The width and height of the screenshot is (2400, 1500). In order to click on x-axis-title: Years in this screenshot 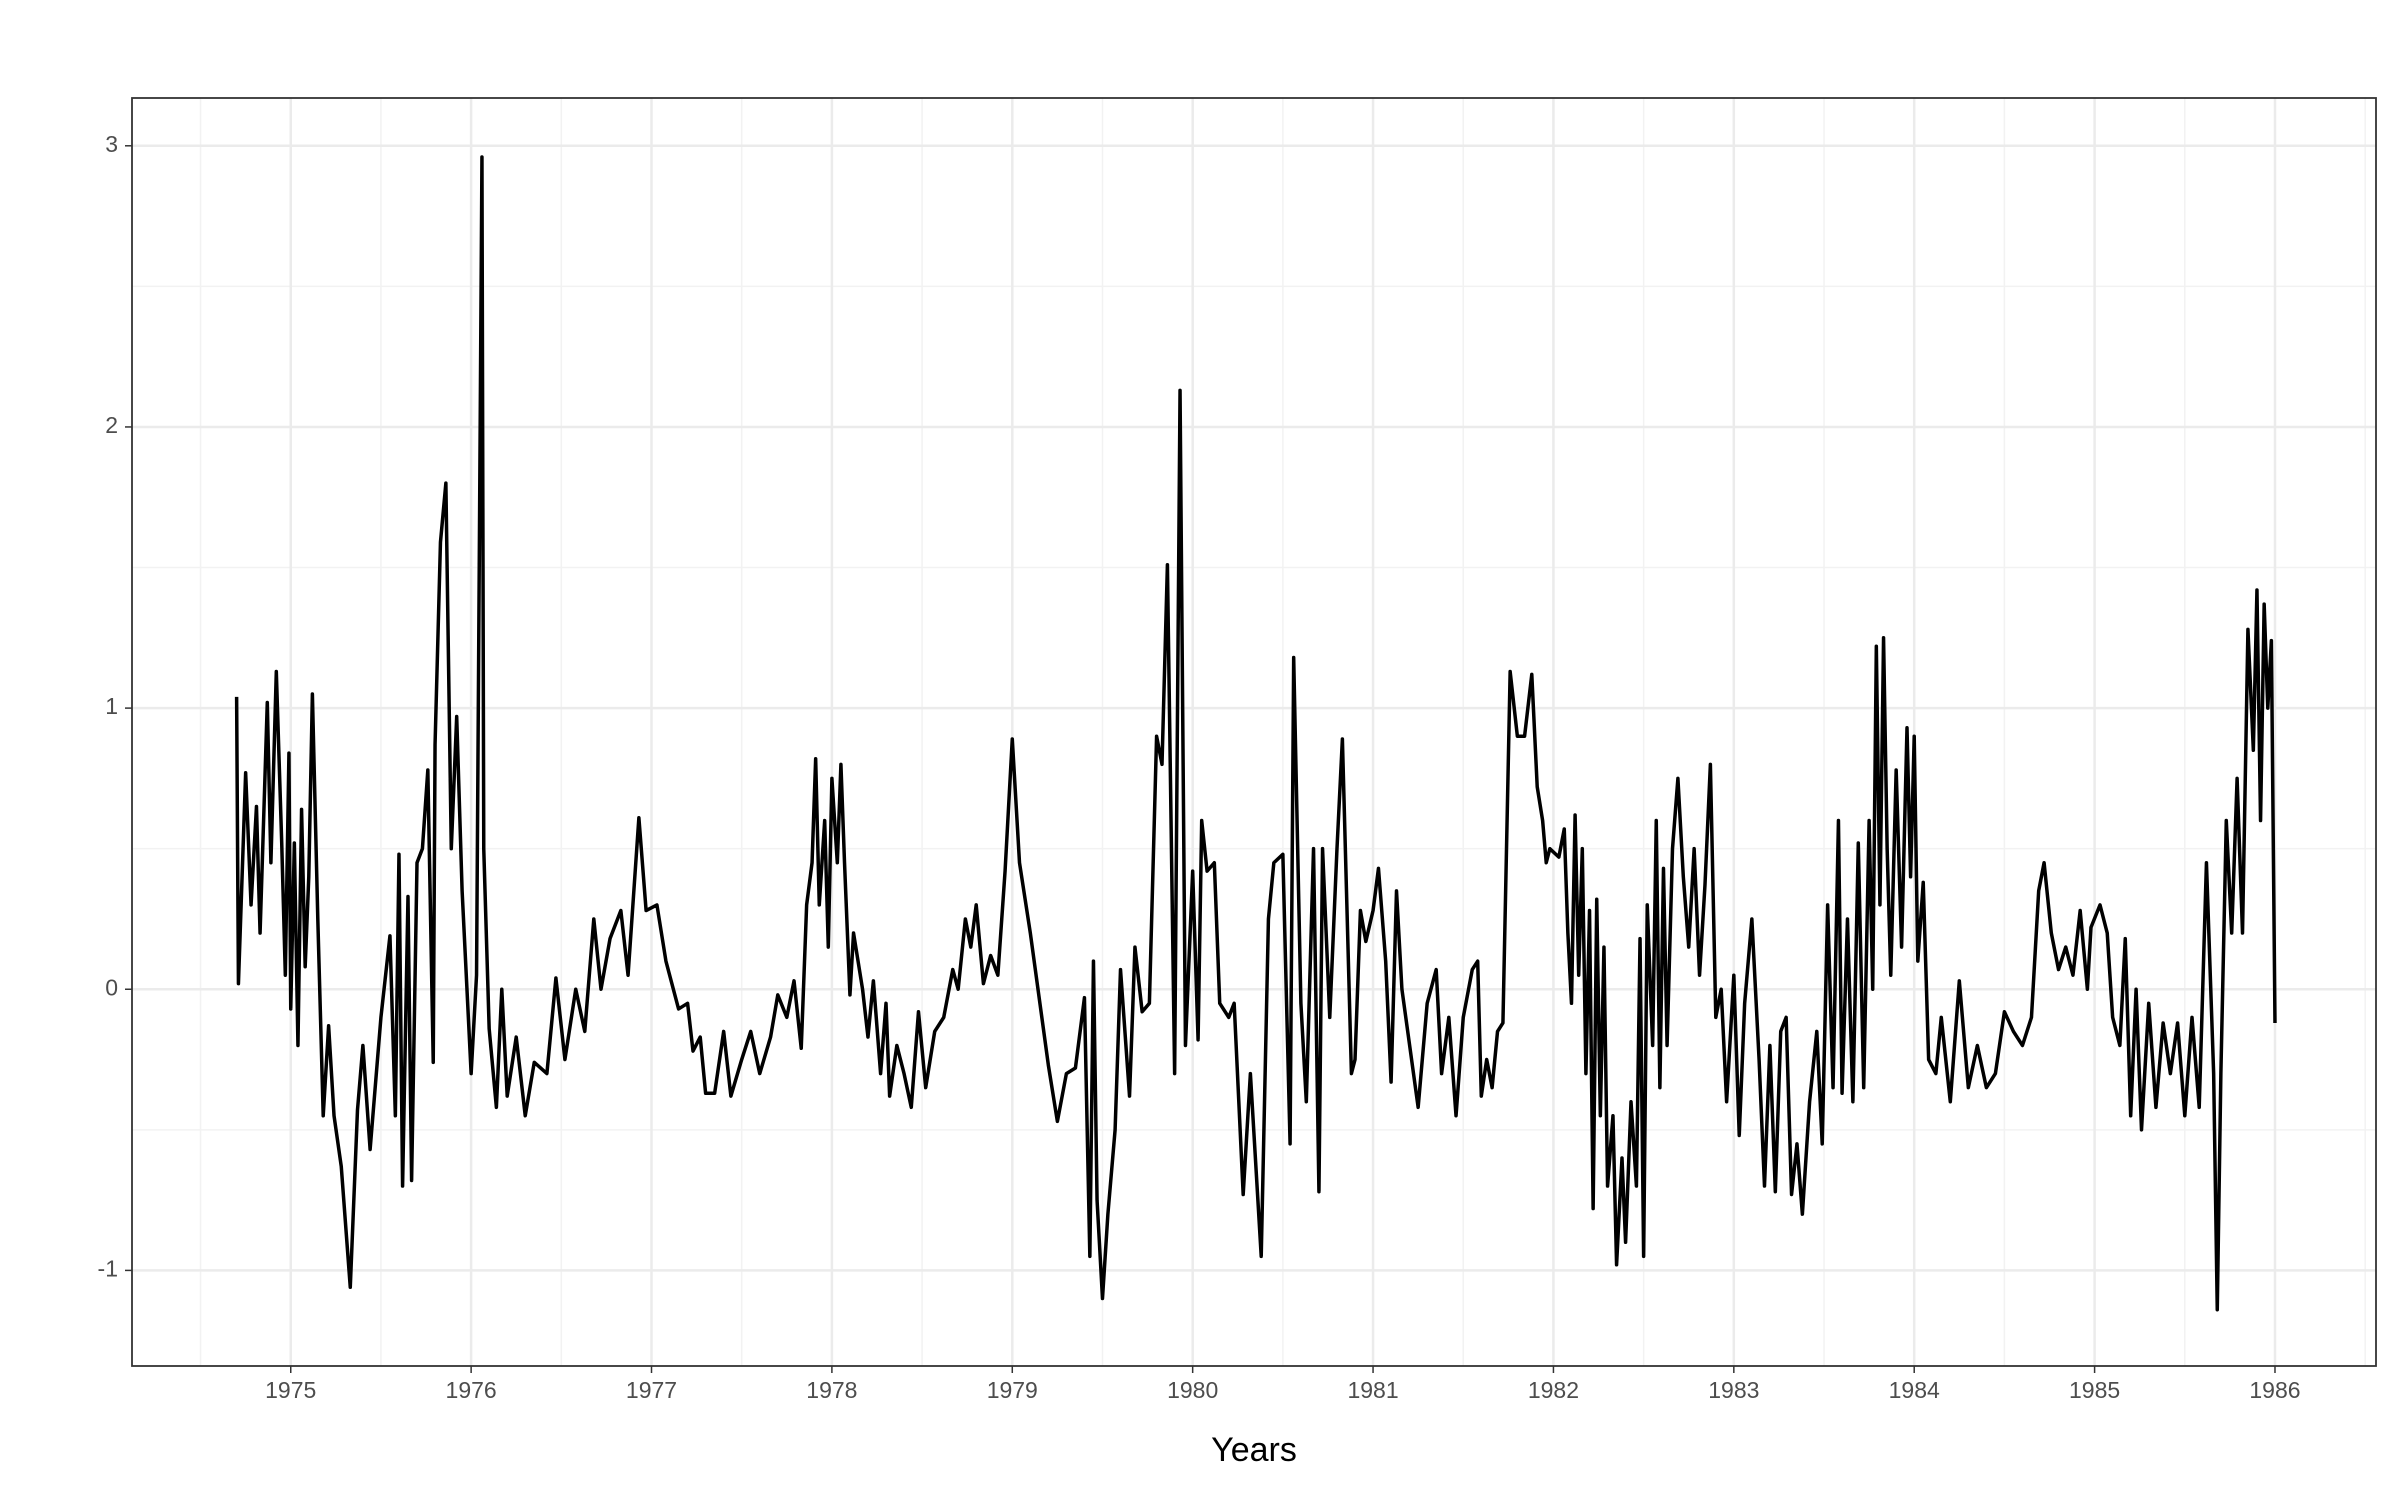, I will do `click(1254, 1450)`.